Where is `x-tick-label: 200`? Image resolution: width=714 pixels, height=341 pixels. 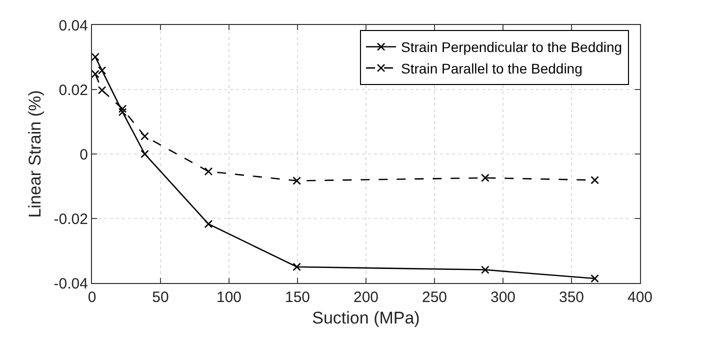 x-tick-label: 200 is located at coordinates (366, 297).